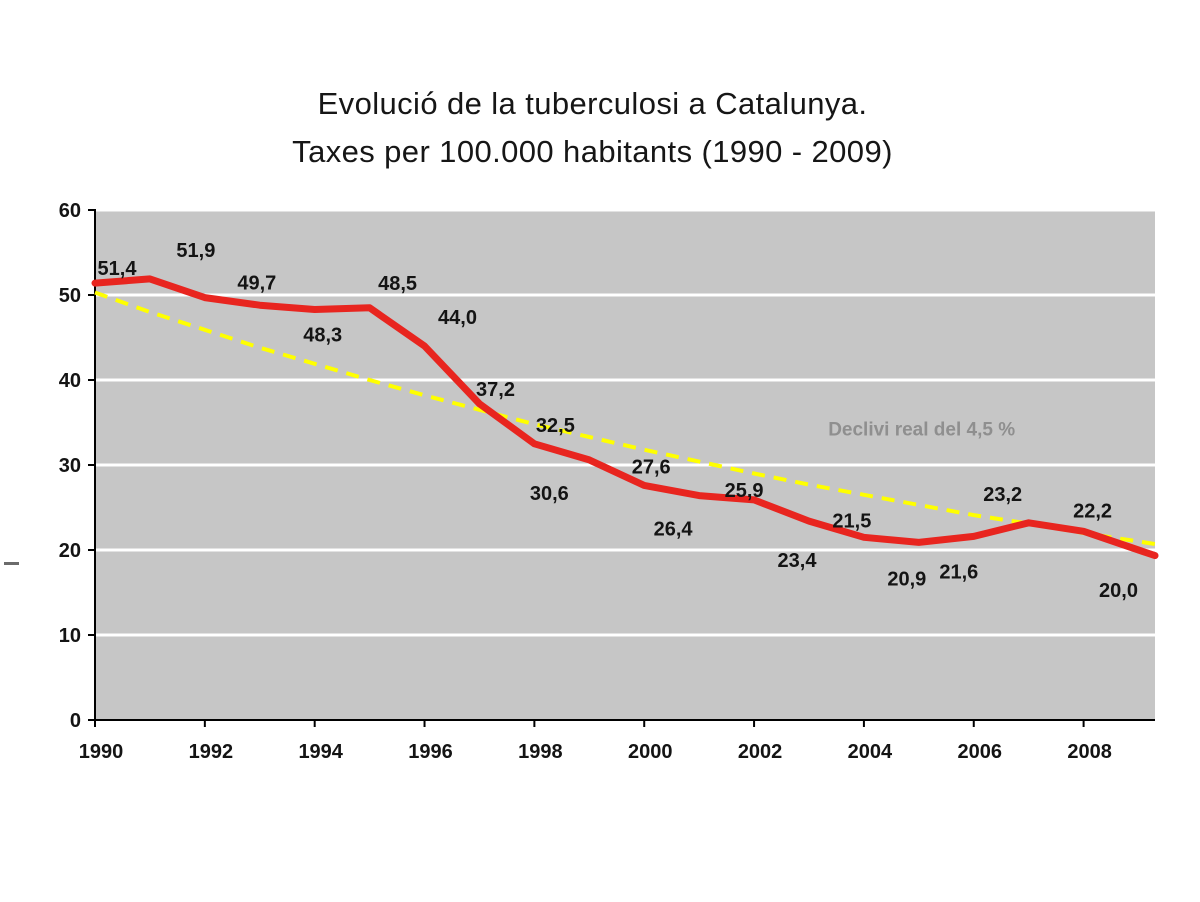 The height and width of the screenshot is (902, 1200). Describe the element at coordinates (70, 381) in the screenshot. I see `y-tick-label-40: 40` at that location.